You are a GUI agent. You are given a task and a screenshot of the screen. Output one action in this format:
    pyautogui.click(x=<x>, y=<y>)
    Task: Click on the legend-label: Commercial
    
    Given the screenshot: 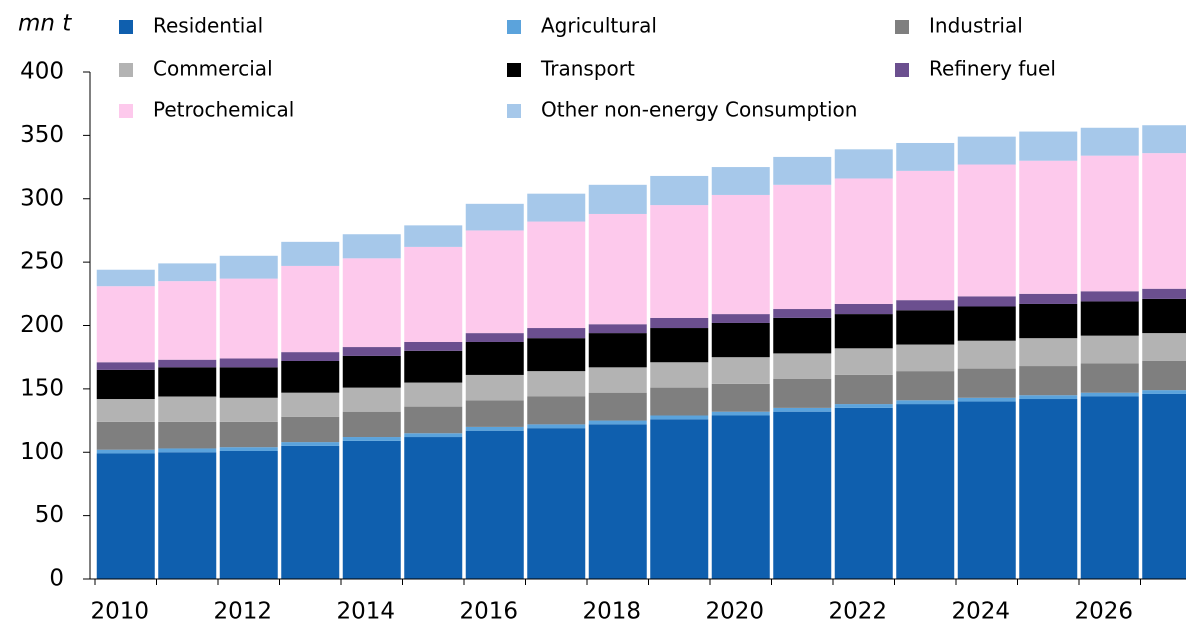 What is the action you would take?
    pyautogui.click(x=213, y=69)
    